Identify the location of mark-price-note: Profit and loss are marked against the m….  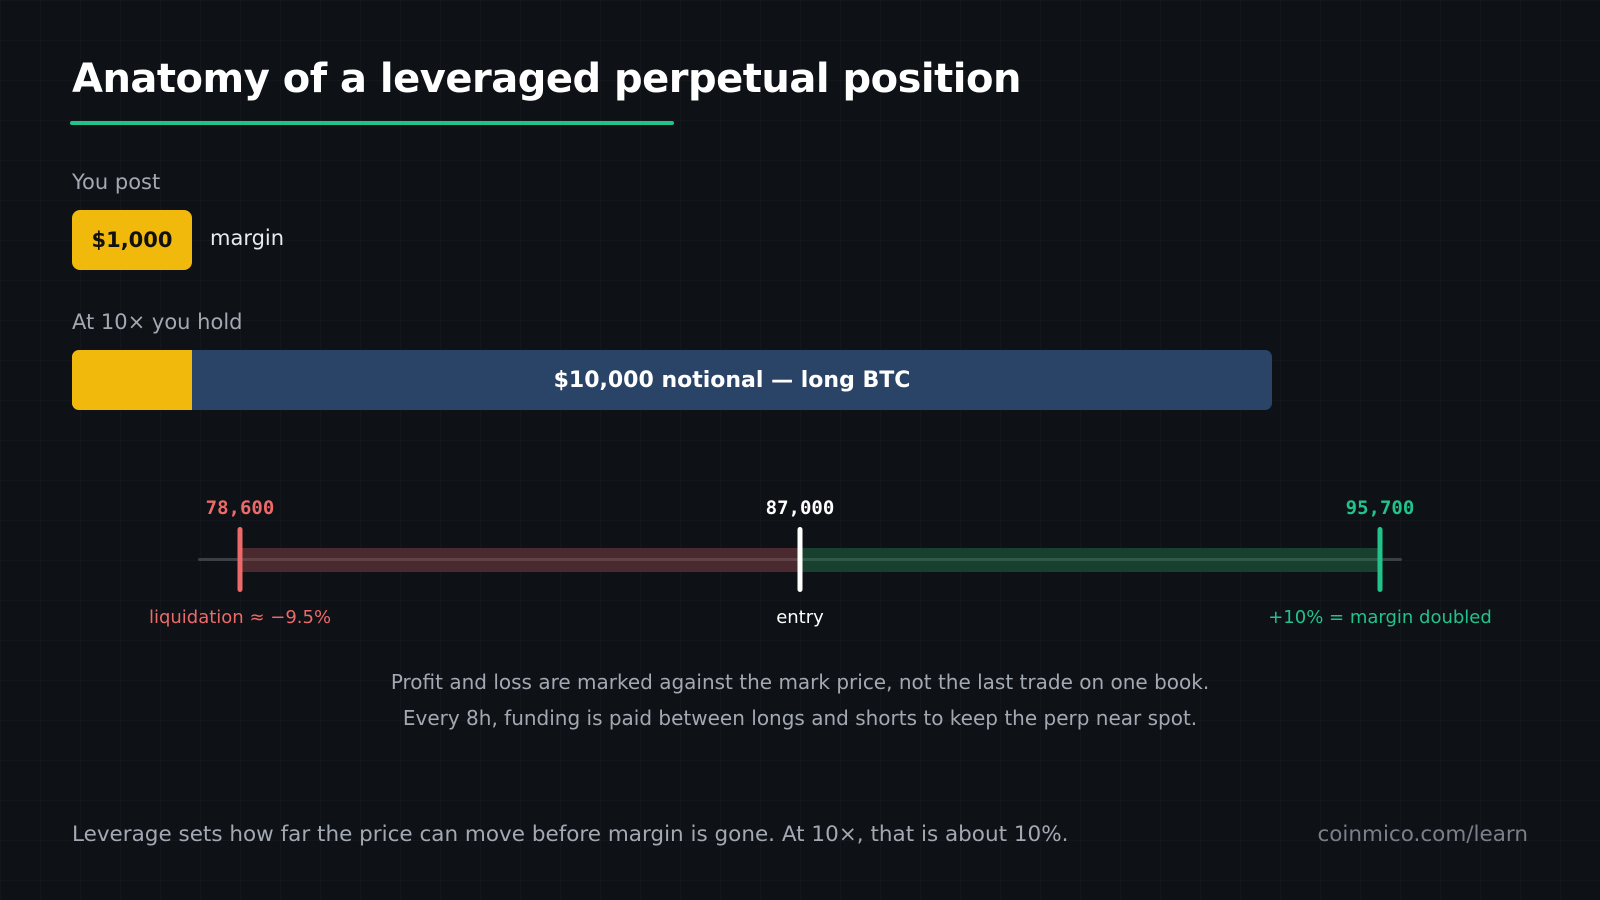
(800, 682).